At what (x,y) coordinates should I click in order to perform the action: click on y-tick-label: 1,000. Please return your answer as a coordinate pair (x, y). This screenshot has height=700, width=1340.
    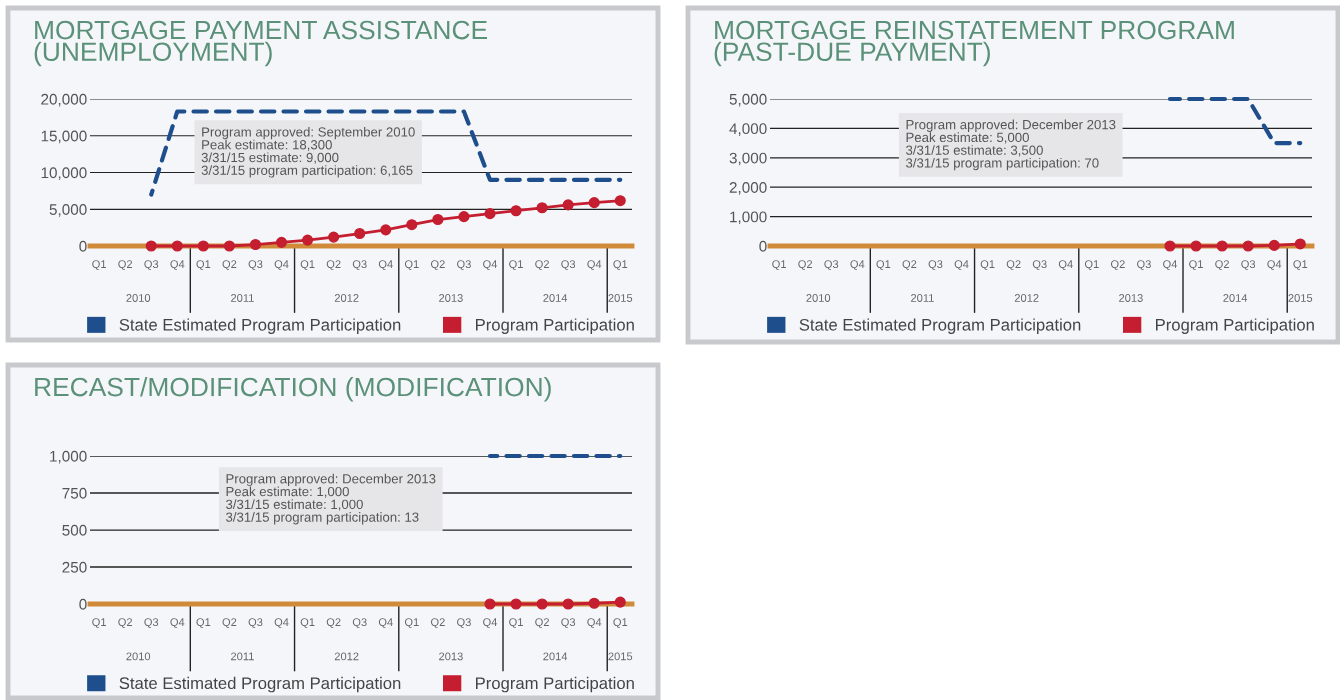
    Looking at the image, I should click on (748, 218).